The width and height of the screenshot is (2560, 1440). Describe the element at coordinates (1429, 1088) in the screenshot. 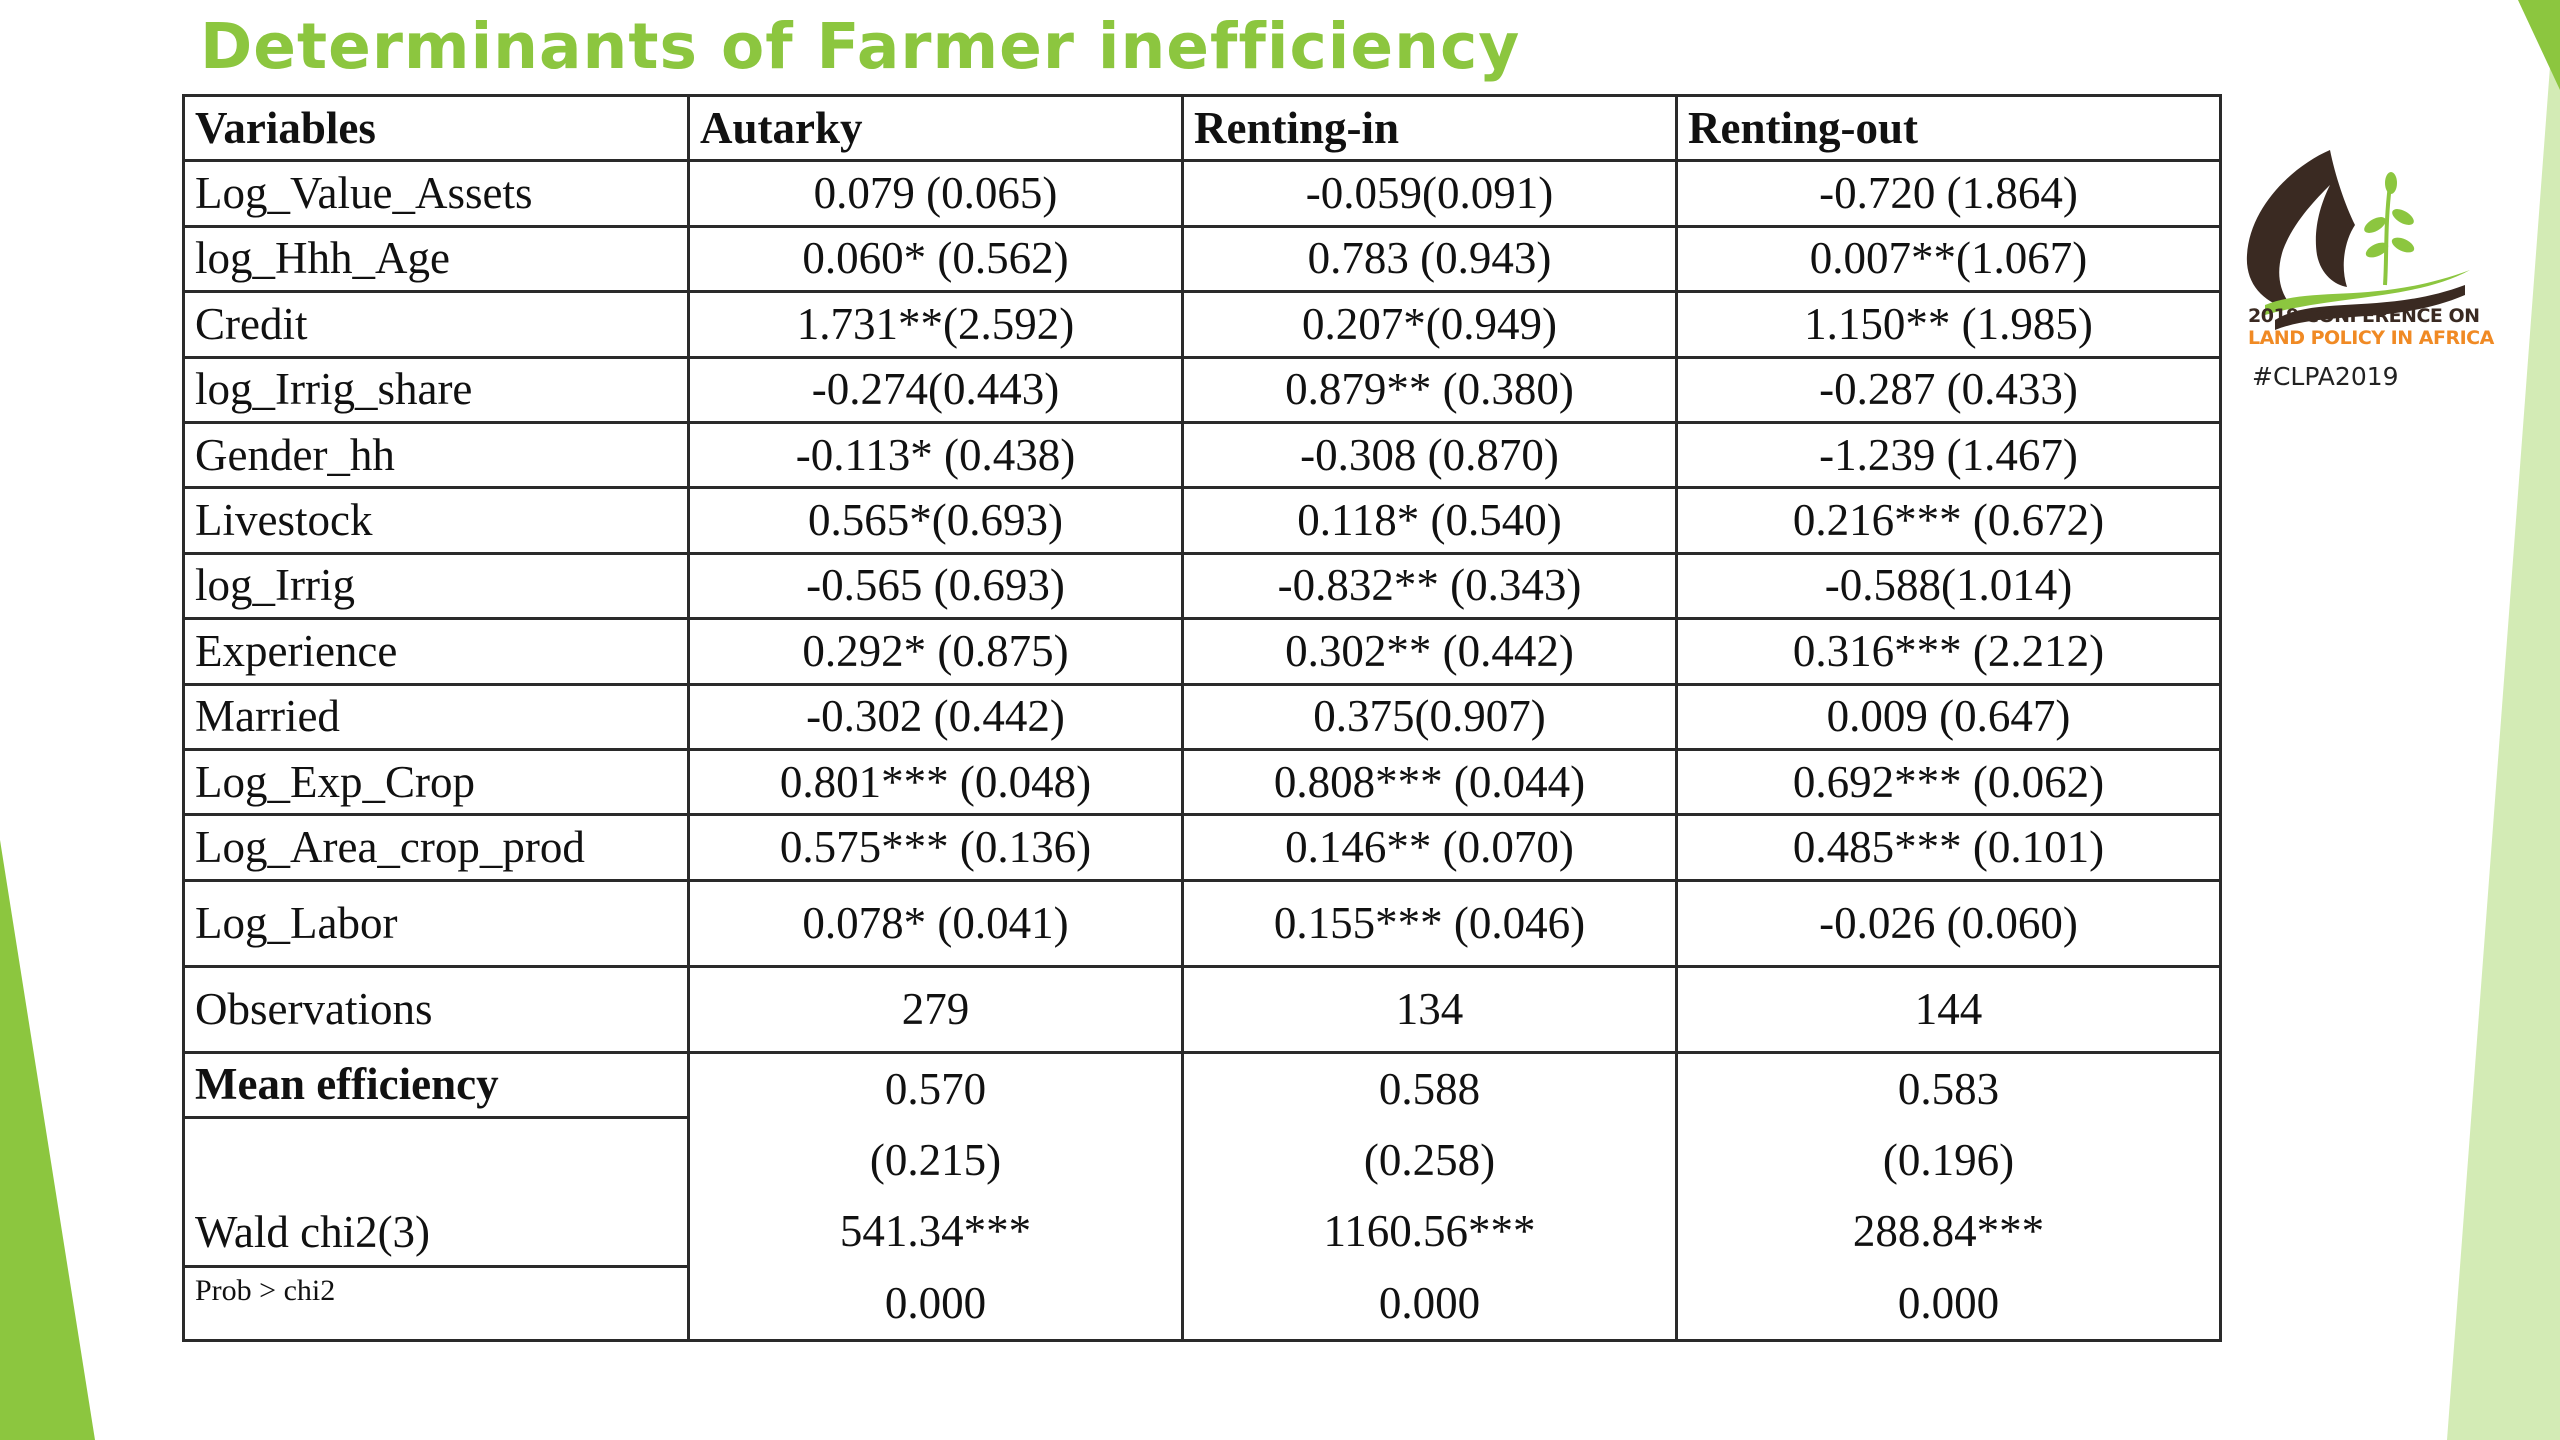

I see `mean-efficiency-renting-in: 0.588` at that location.